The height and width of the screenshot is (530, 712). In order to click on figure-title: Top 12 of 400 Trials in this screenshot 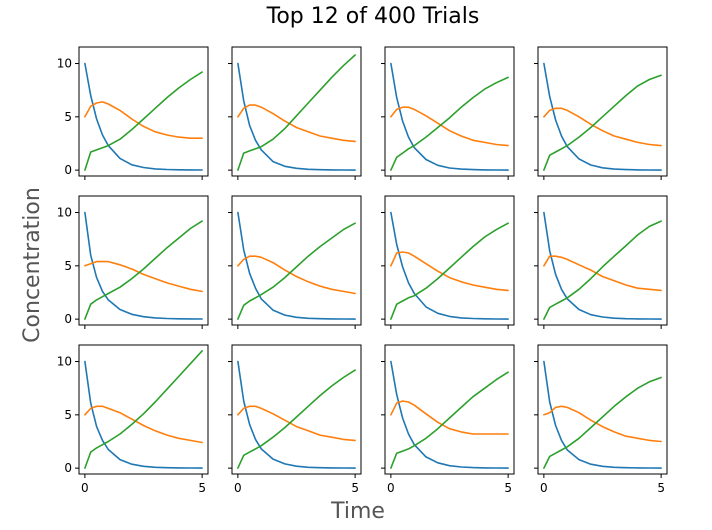, I will do `click(373, 16)`.